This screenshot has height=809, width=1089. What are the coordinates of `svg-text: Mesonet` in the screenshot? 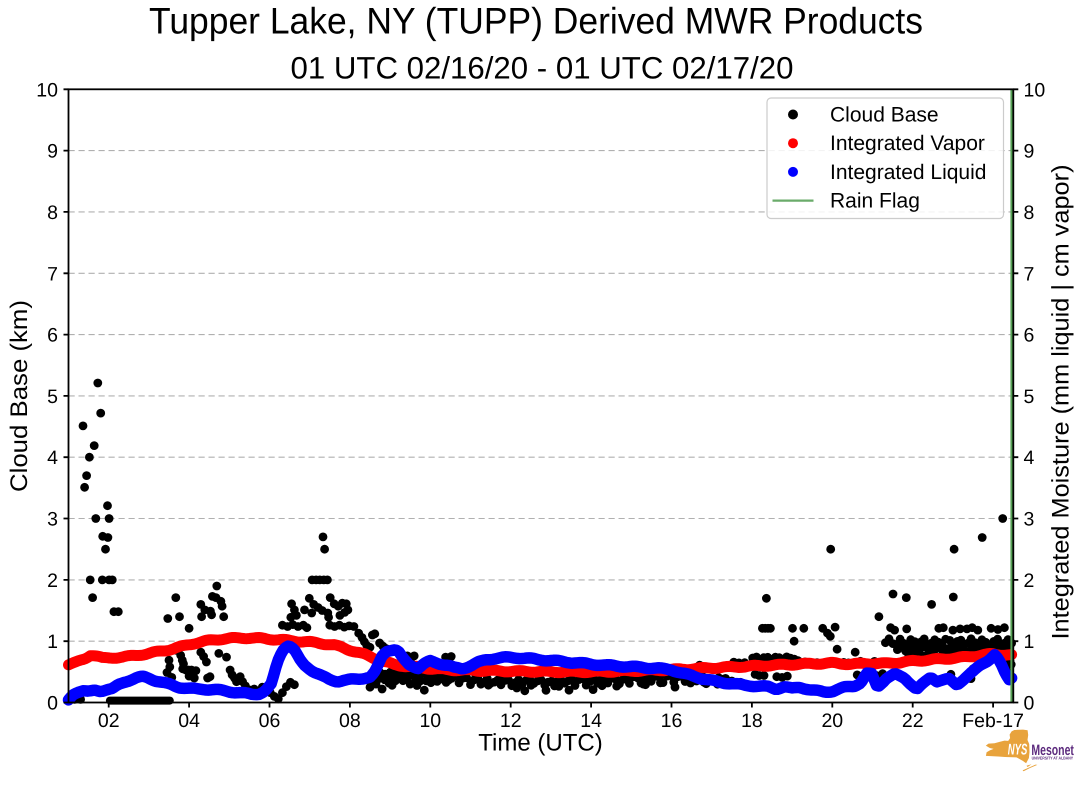 It's located at (1052, 750).